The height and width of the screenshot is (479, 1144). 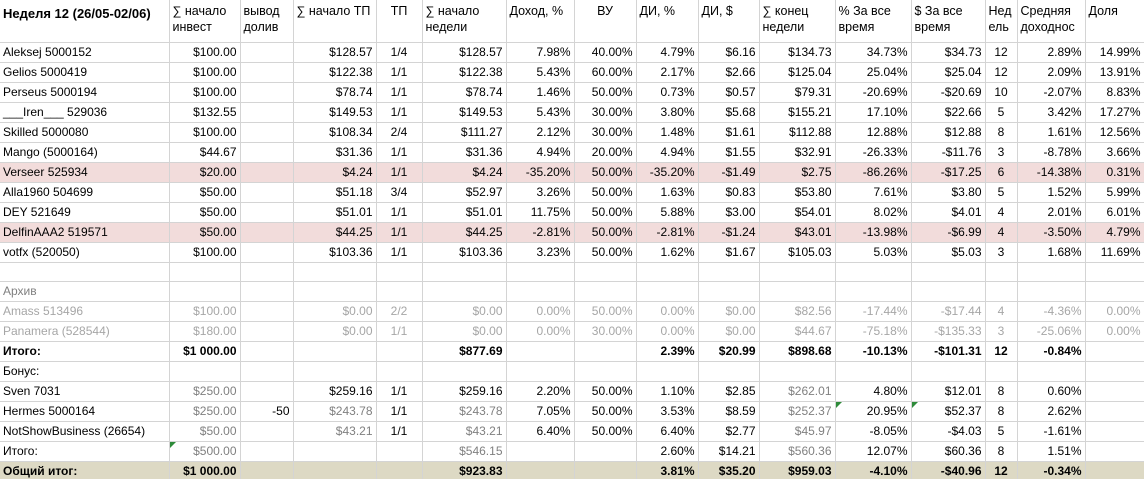 What do you see at coordinates (797, 232) in the screenshot?
I see `cell-week-end: $43.01` at bounding box center [797, 232].